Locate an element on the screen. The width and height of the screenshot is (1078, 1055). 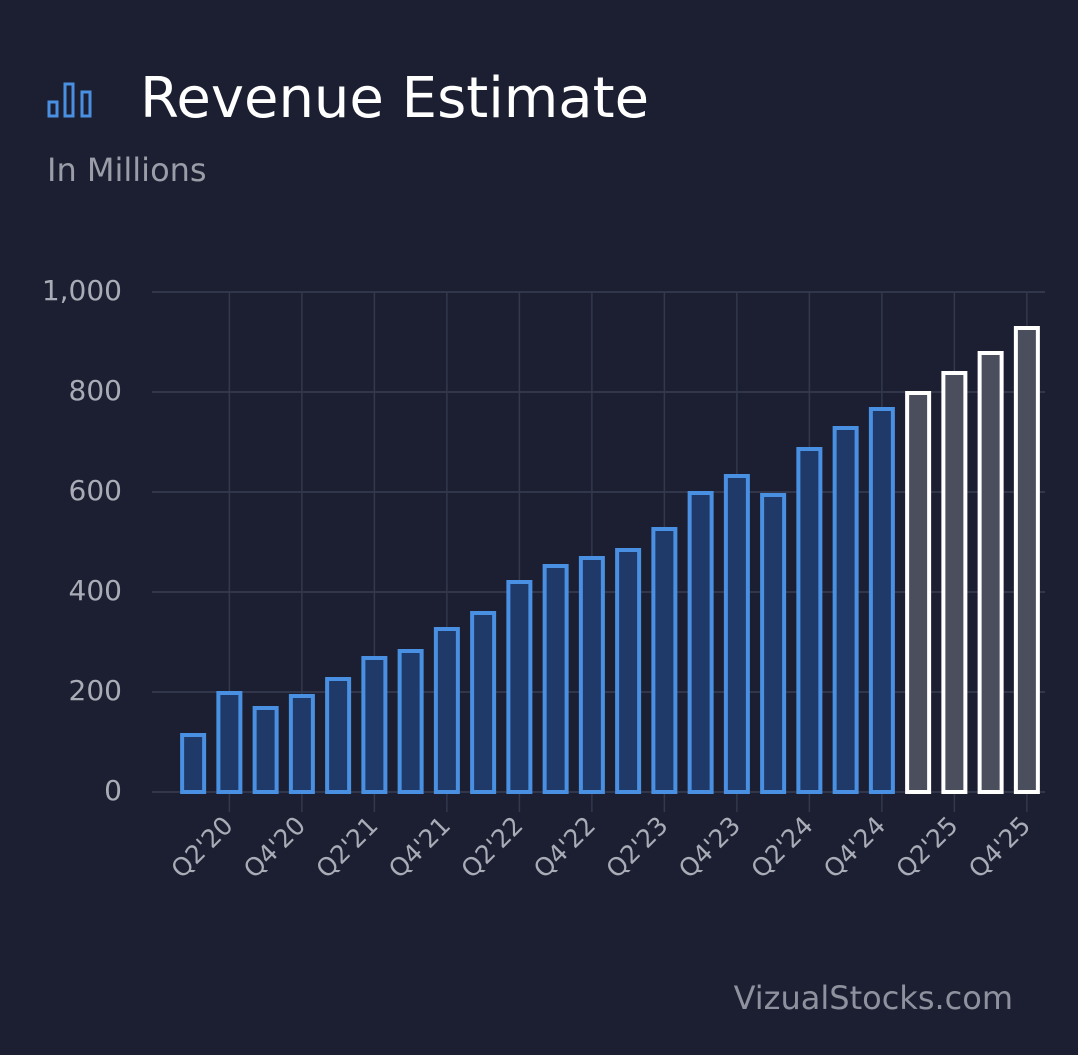
chart-subtitle: In Millions is located at coordinates (127, 170).